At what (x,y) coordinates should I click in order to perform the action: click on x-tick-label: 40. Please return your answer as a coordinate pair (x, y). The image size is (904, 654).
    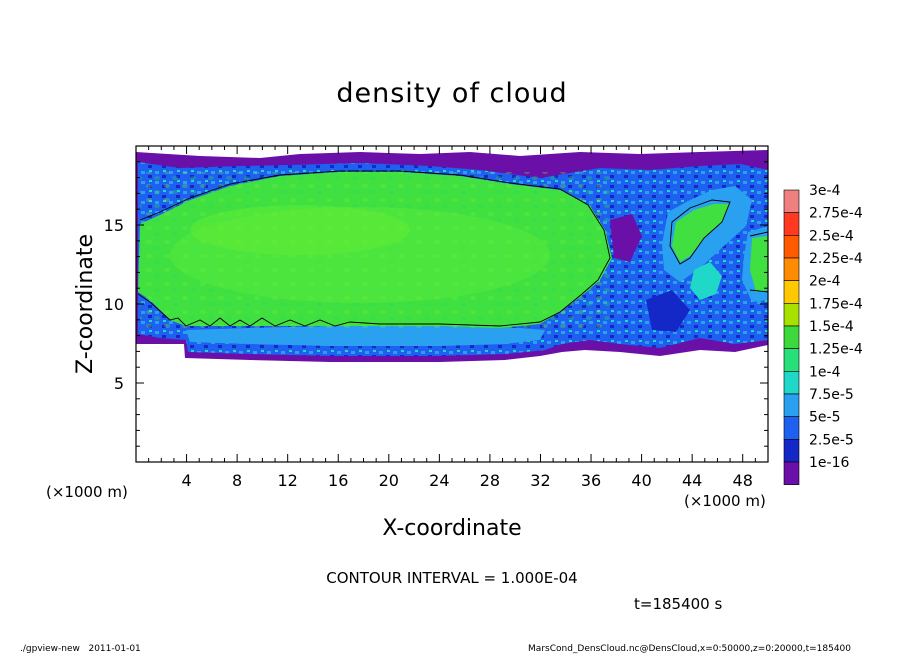
    Looking at the image, I should click on (641, 480).